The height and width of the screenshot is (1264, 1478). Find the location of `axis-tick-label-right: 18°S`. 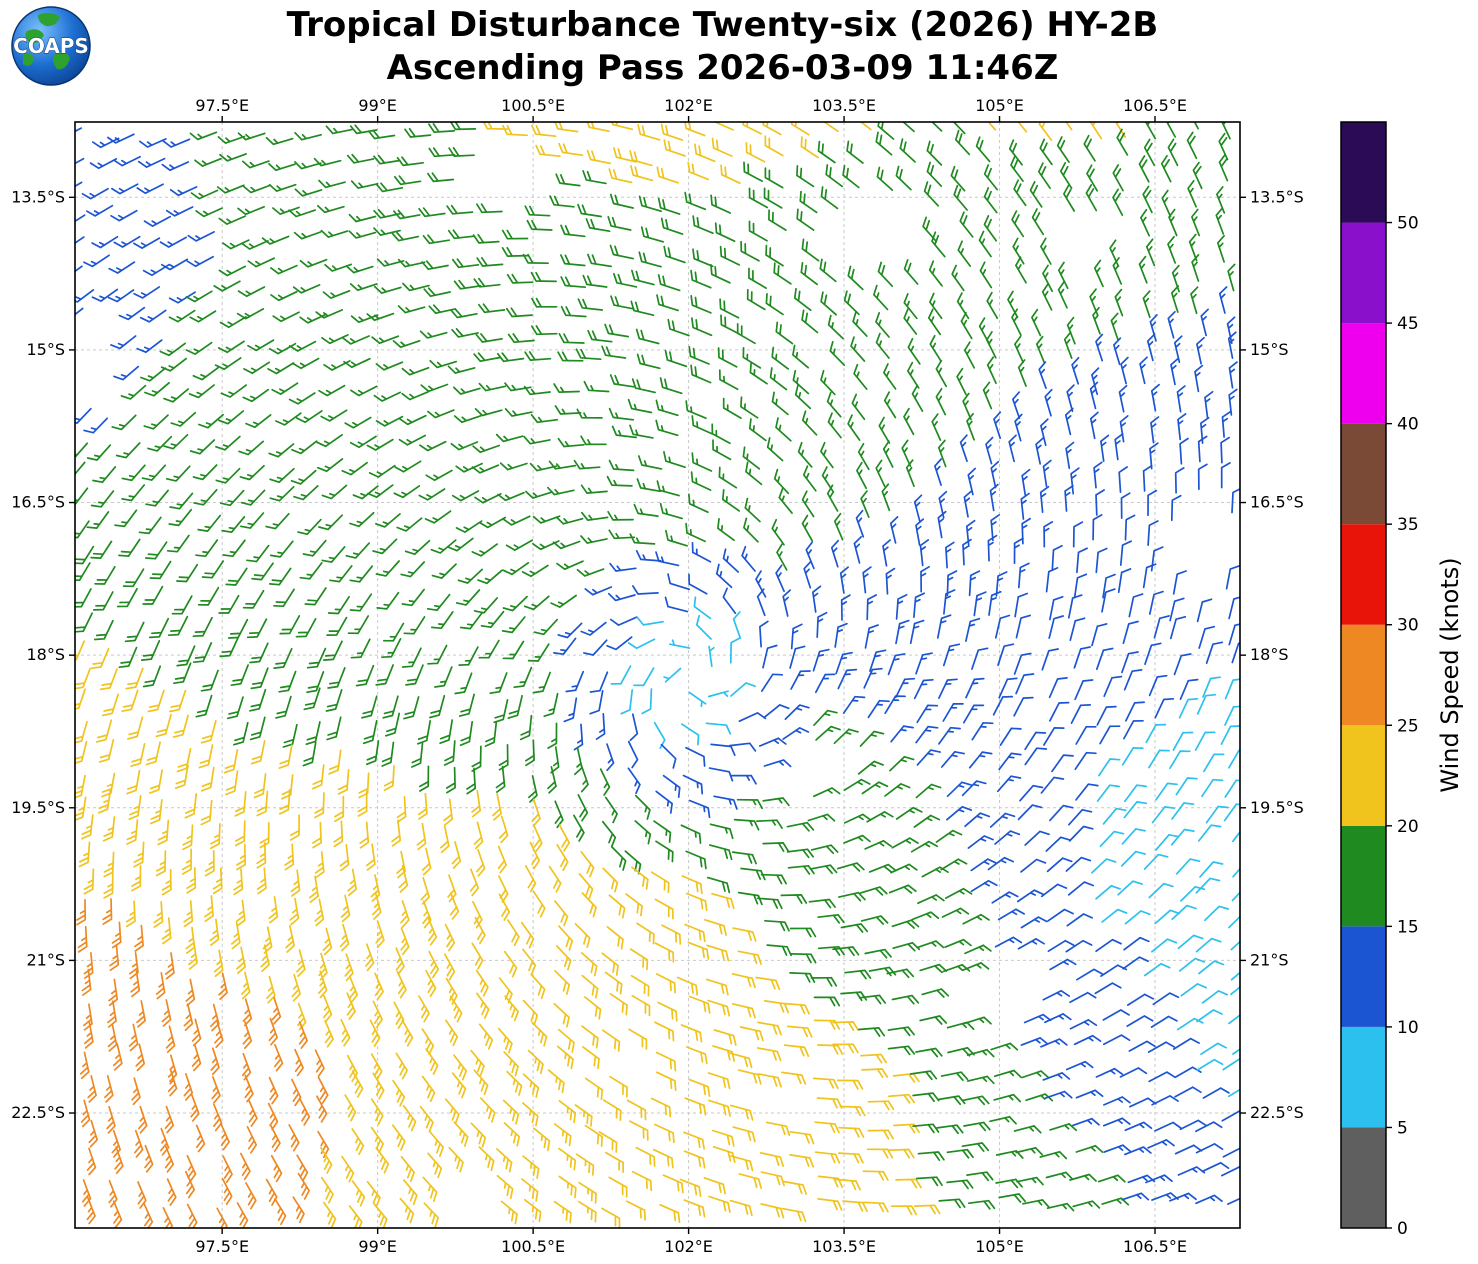

axis-tick-label-right: 18°S is located at coordinates (1269, 654).